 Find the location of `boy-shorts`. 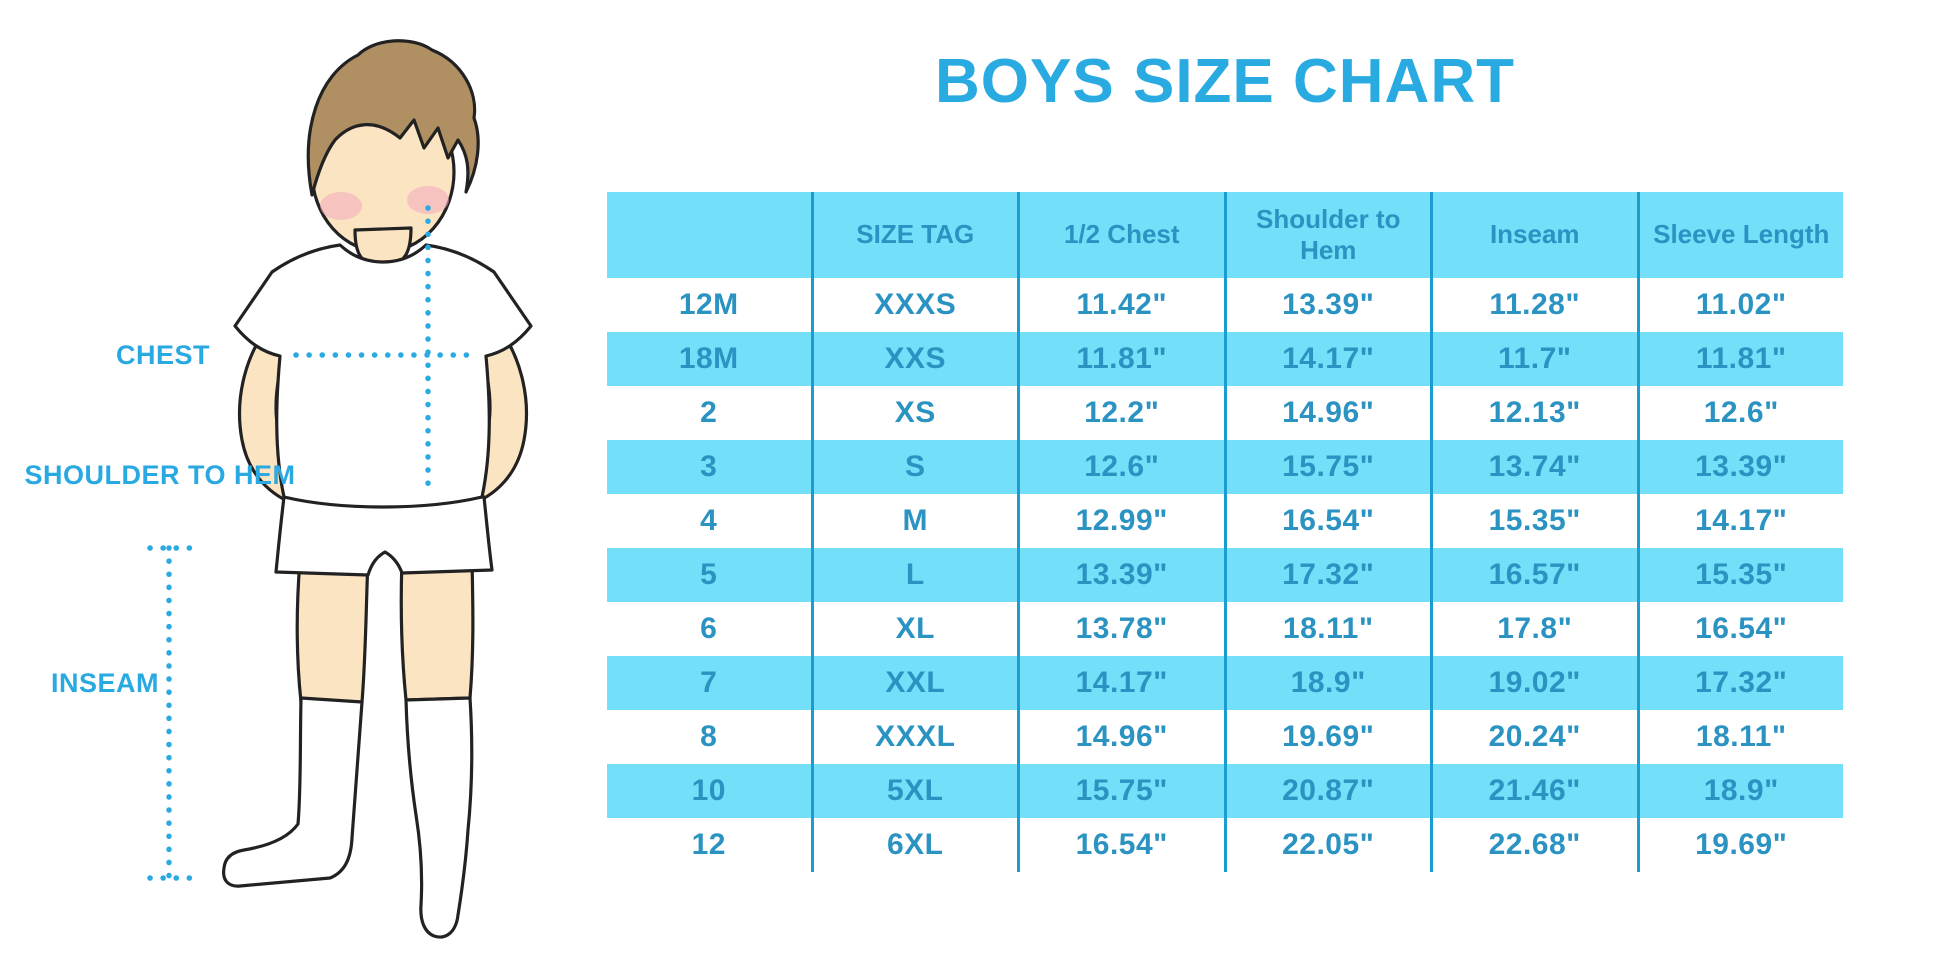

boy-shorts is located at coordinates (384, 536).